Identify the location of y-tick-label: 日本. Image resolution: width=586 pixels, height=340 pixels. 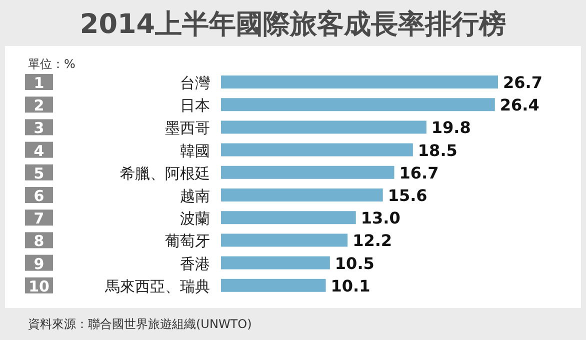
(195, 105).